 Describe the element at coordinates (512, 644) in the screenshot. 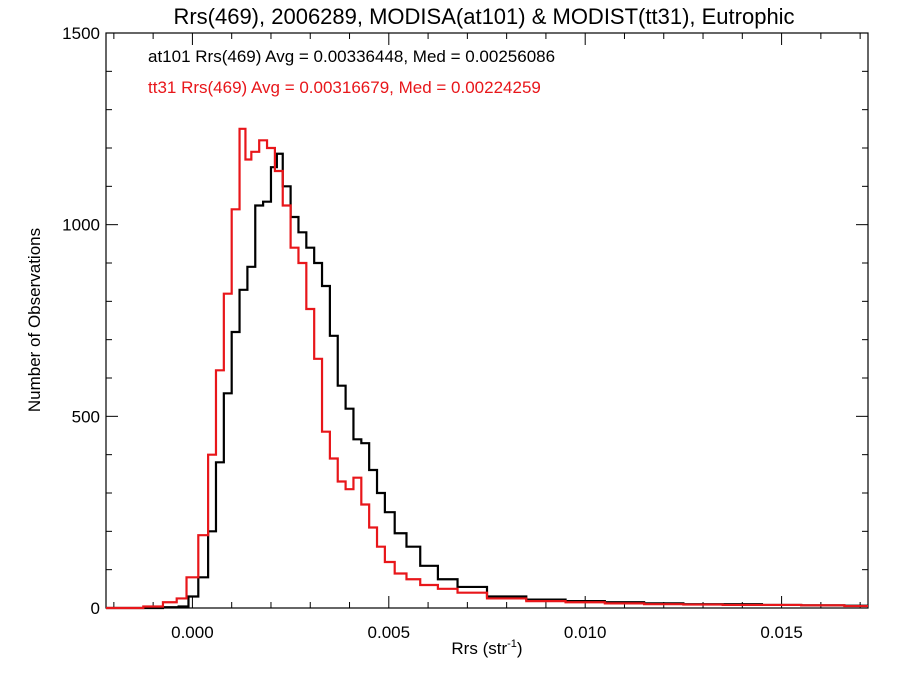

I see `x-axis-label-sup: -1` at that location.